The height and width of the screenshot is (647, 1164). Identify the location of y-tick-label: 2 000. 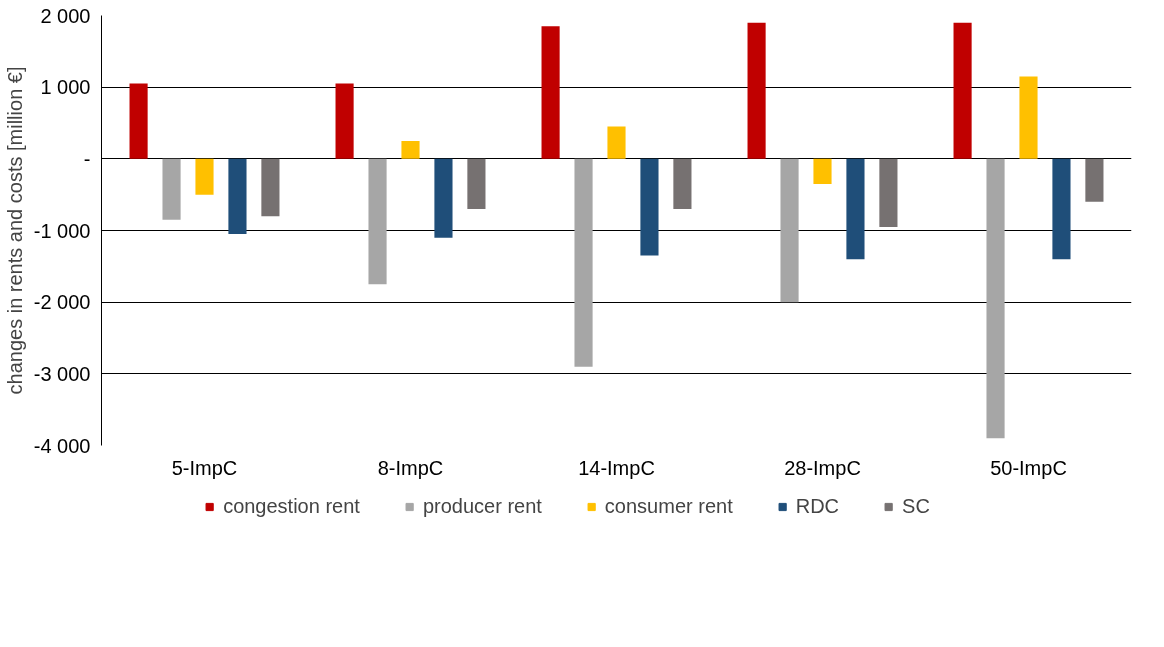
(65, 15).